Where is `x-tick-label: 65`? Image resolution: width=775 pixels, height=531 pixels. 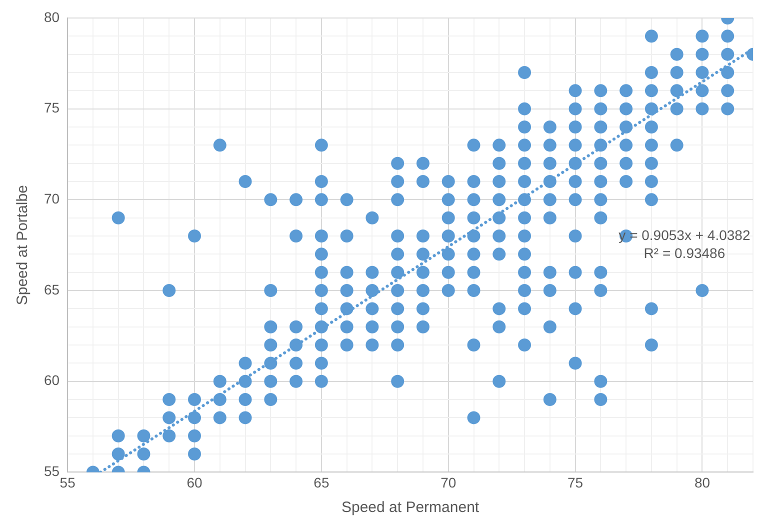
x-tick-label: 65 is located at coordinates (322, 482).